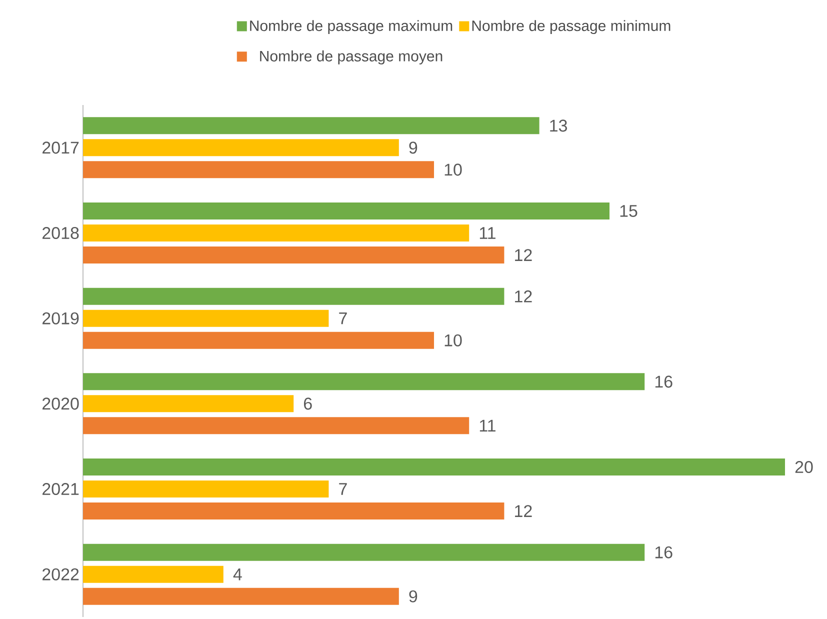 This screenshot has height=619, width=827. I want to click on data-label: 6, so click(308, 404).